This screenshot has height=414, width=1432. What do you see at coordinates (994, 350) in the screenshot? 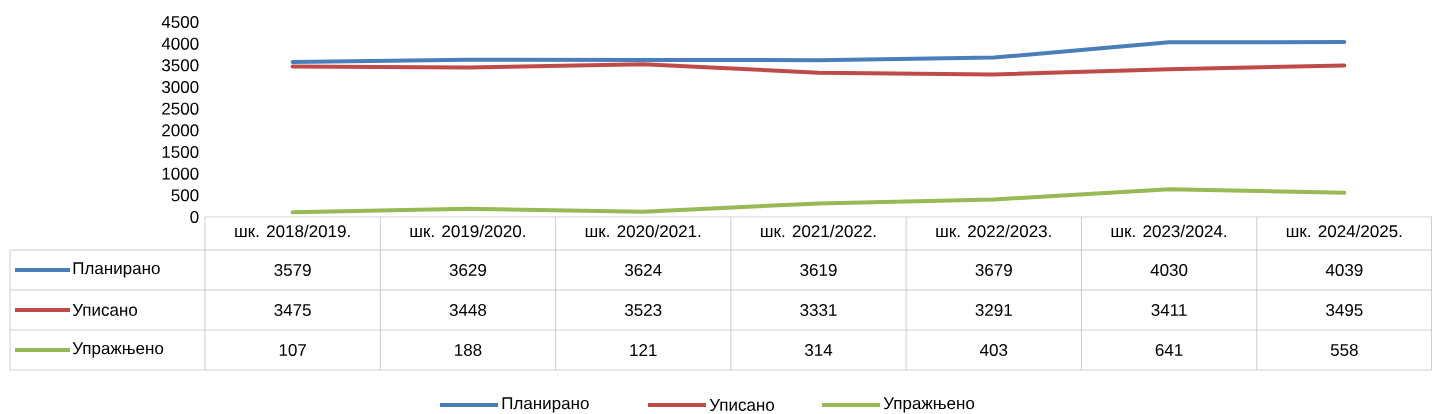
I see `data-label: 403` at bounding box center [994, 350].